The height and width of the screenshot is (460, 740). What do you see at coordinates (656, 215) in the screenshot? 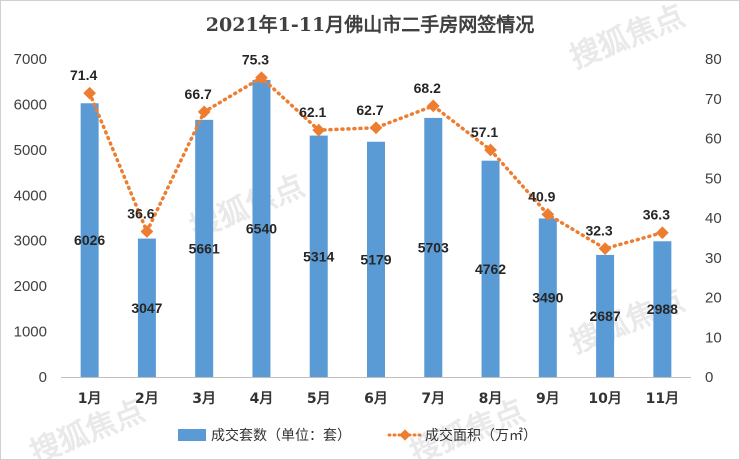
I see `line-value-label: 36.3` at bounding box center [656, 215].